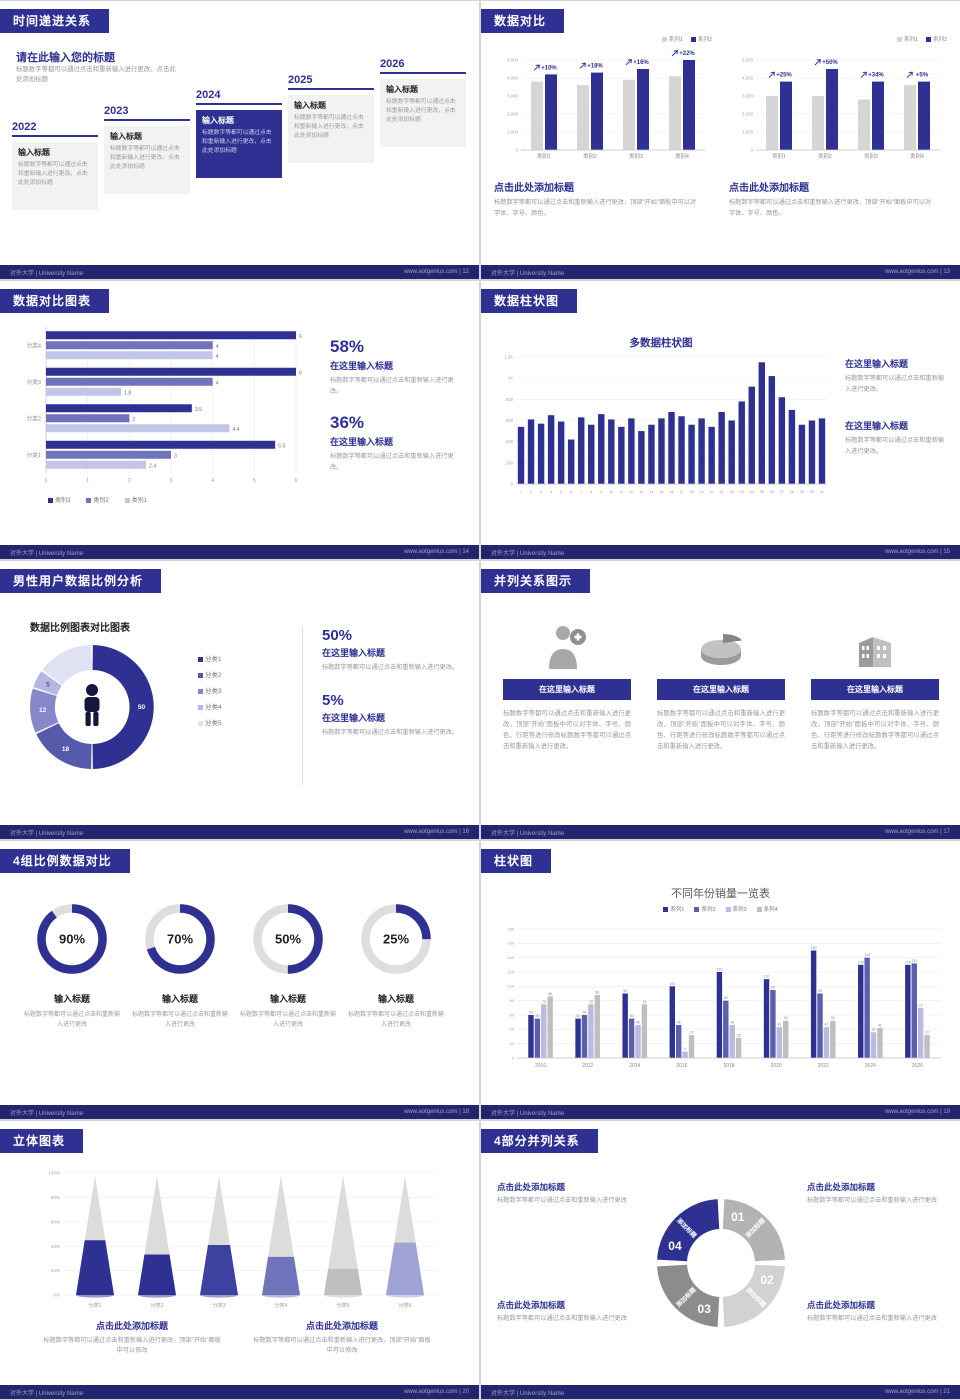  Describe the element at coordinates (736, 909) in the screenshot. I see `legend-item: 系列3` at that location.